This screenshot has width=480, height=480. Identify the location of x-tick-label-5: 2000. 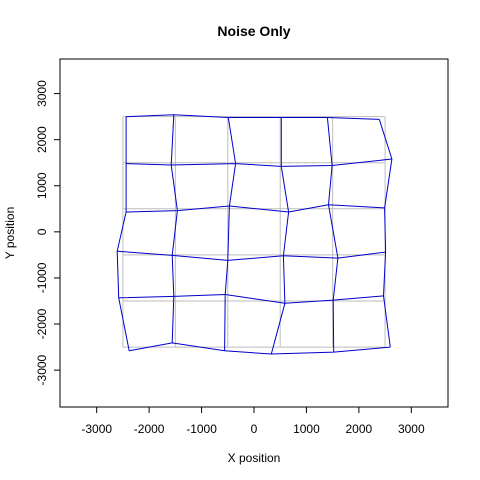
(359, 429).